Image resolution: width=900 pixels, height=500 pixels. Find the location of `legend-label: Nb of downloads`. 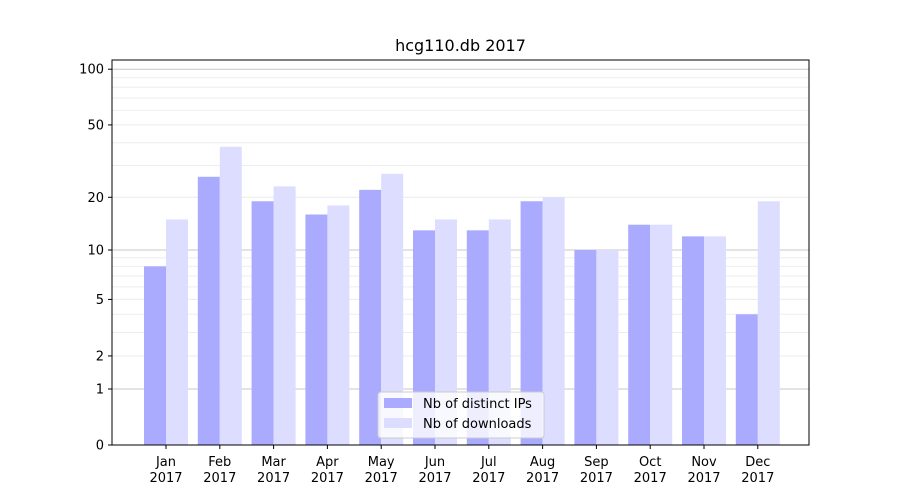

legend-label: Nb of downloads is located at coordinates (477, 424).